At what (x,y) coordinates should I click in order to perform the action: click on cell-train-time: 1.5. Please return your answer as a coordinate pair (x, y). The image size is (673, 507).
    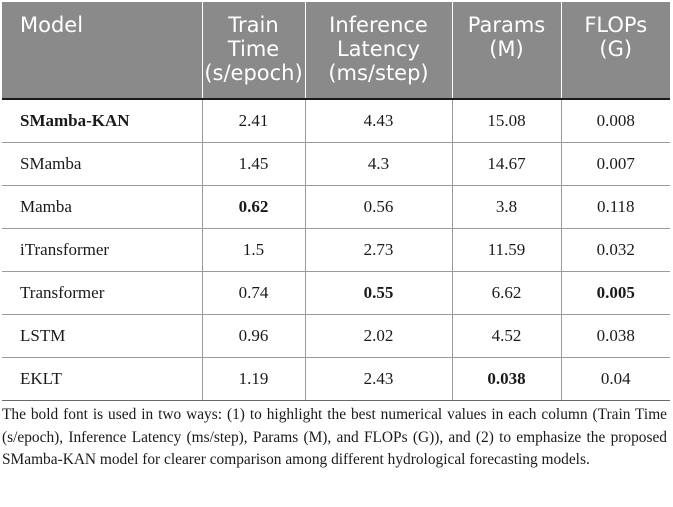
    Looking at the image, I should click on (254, 250).